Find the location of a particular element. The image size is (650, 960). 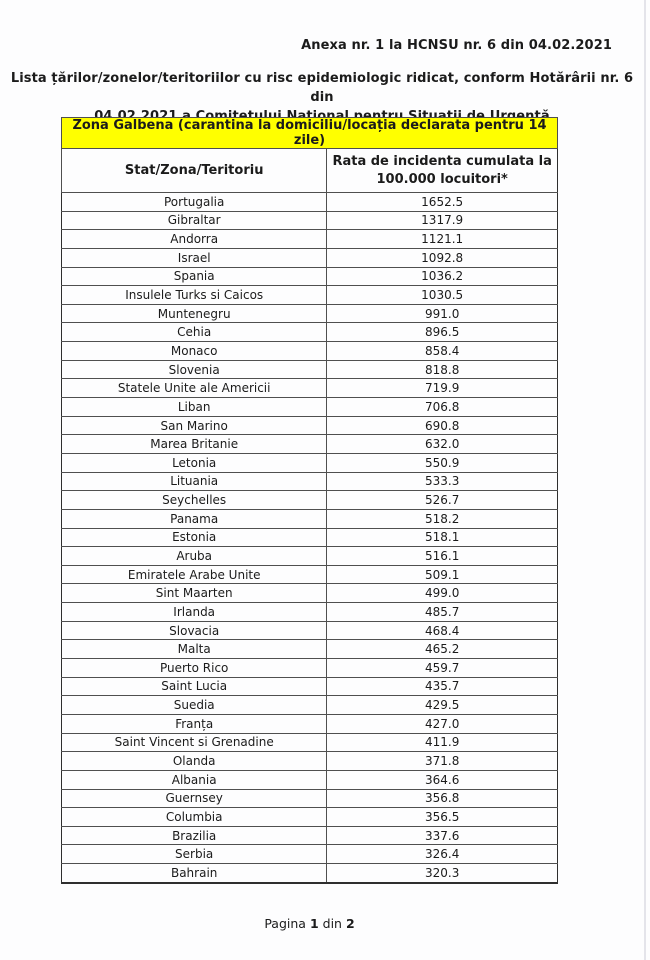

country-cell: Saint Lucia is located at coordinates (194, 686).